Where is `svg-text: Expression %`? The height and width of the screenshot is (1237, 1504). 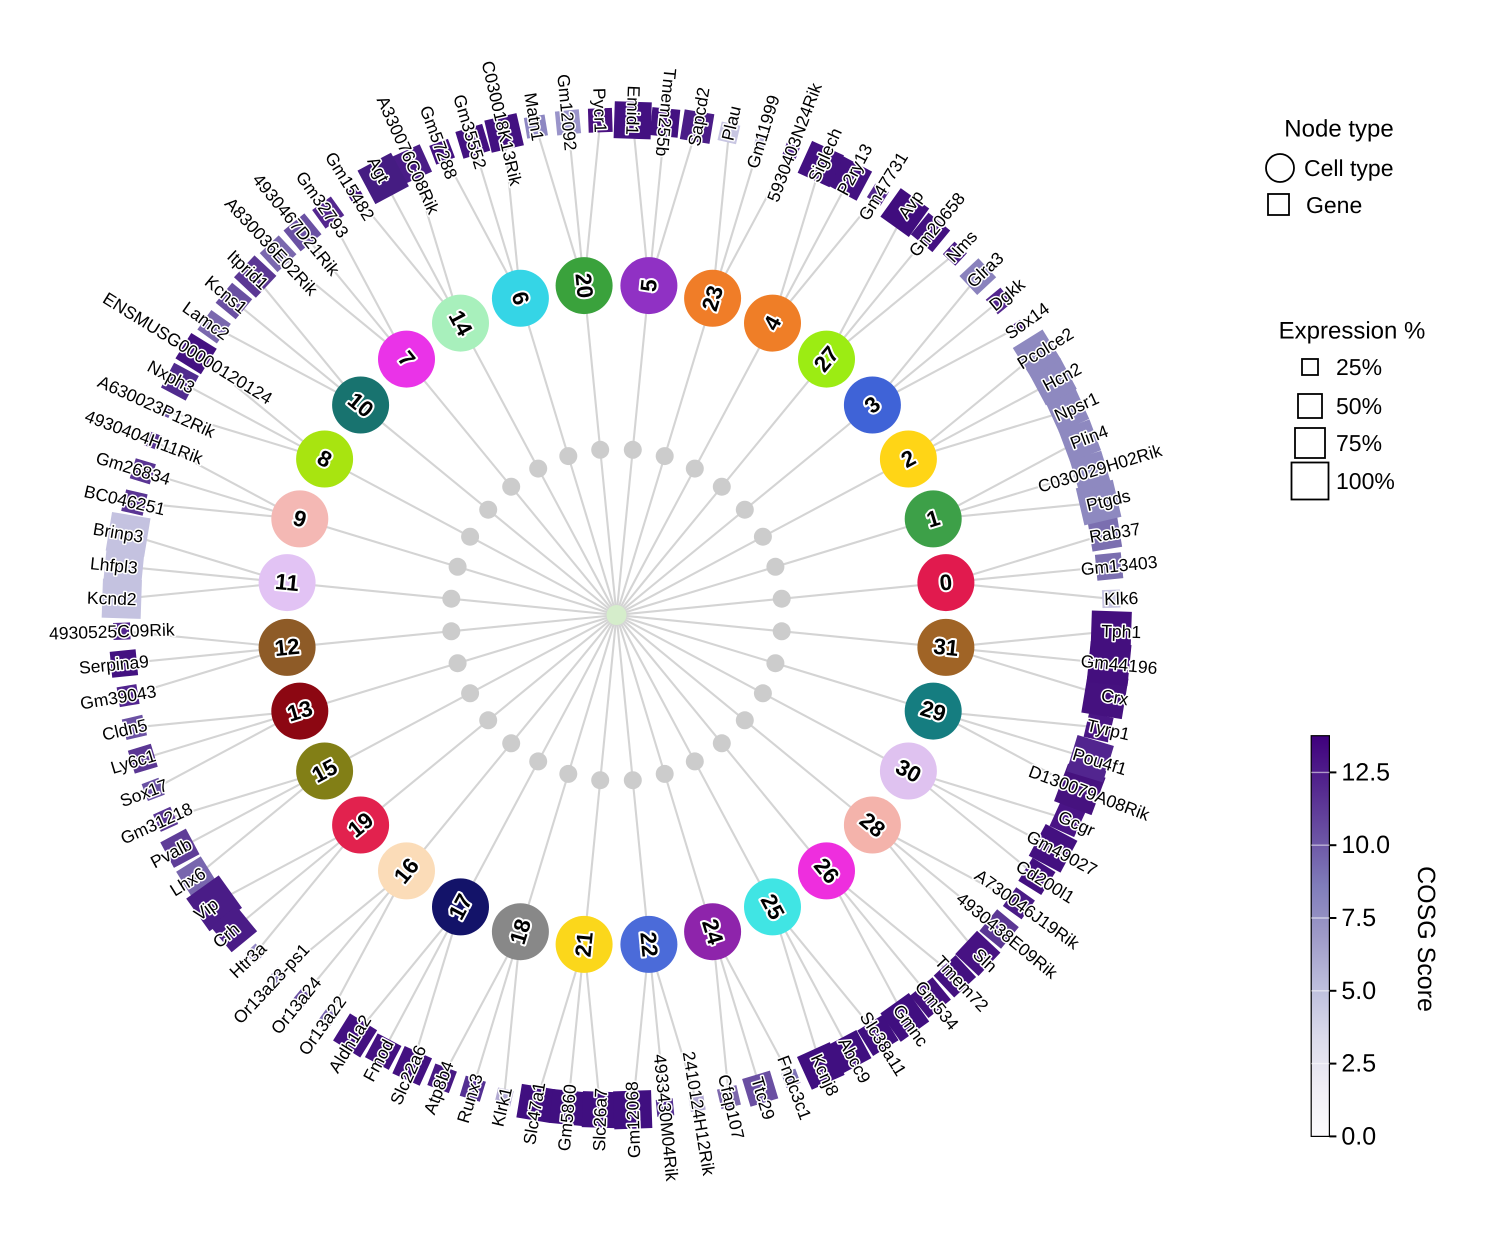
svg-text: Expression % is located at coordinates (1352, 331).